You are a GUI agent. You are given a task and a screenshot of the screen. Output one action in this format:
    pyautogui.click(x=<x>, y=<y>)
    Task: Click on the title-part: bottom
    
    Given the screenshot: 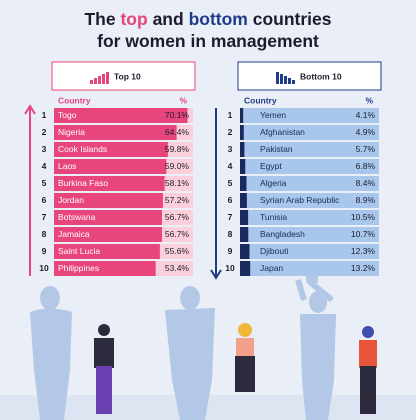 What is the action you would take?
    pyautogui.click(x=218, y=19)
    